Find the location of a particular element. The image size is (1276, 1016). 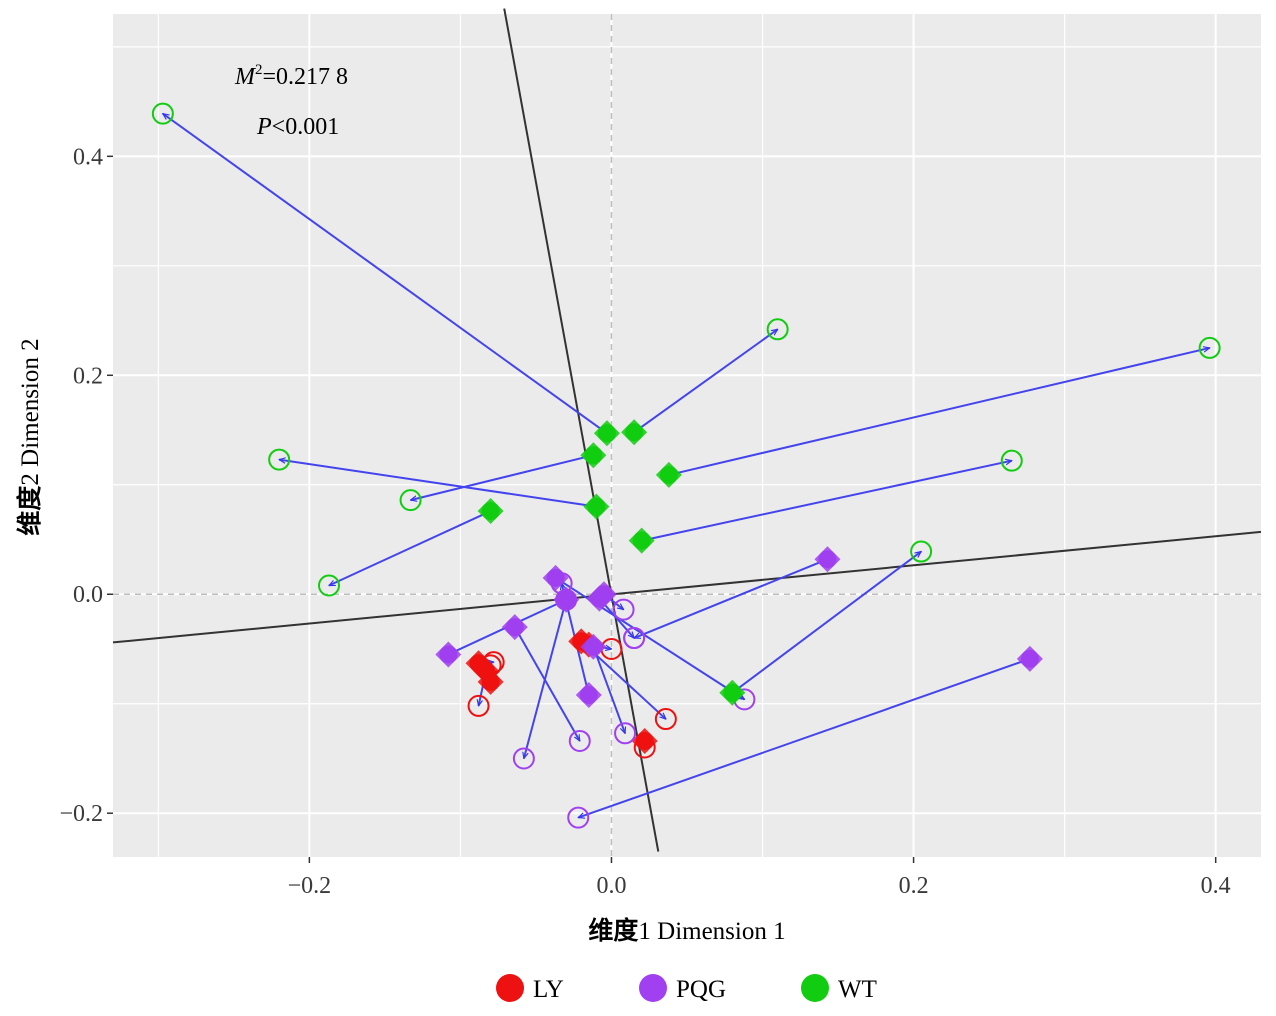

x-tick-label: 0.2 is located at coordinates (914, 886).